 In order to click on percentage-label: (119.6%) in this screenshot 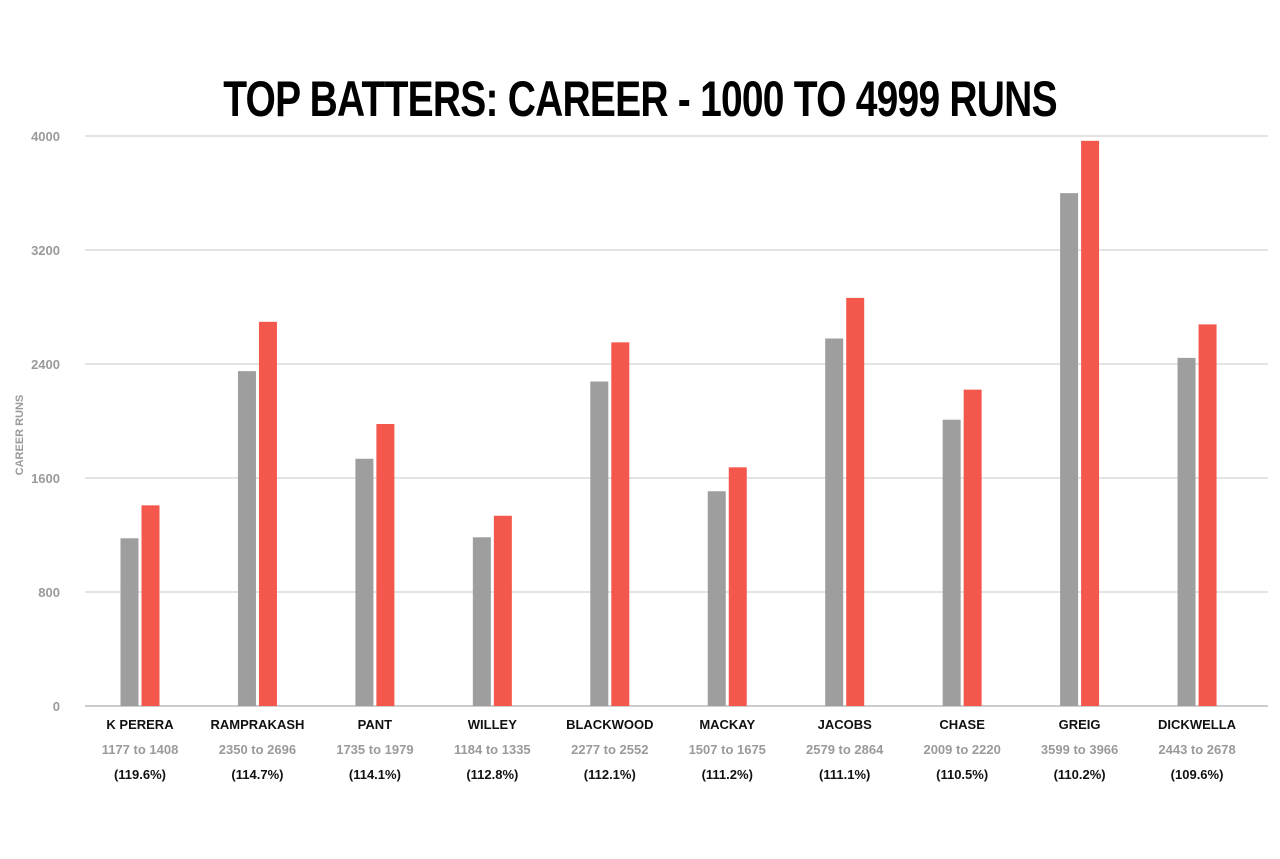, I will do `click(140, 774)`.